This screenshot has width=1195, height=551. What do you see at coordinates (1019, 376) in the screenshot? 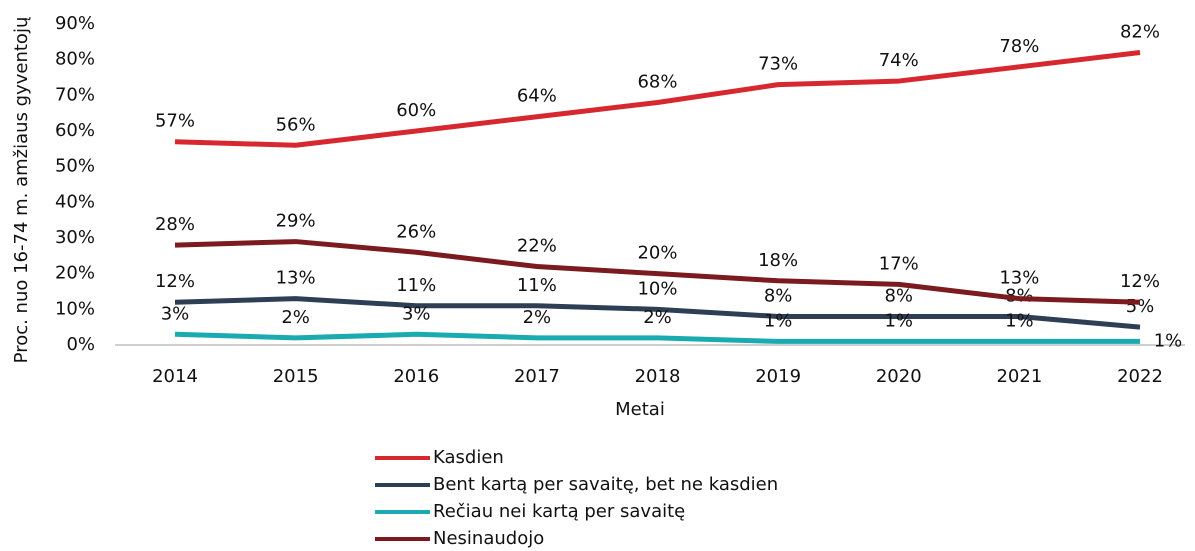
I see `x-tick-label: 2021` at bounding box center [1019, 376].